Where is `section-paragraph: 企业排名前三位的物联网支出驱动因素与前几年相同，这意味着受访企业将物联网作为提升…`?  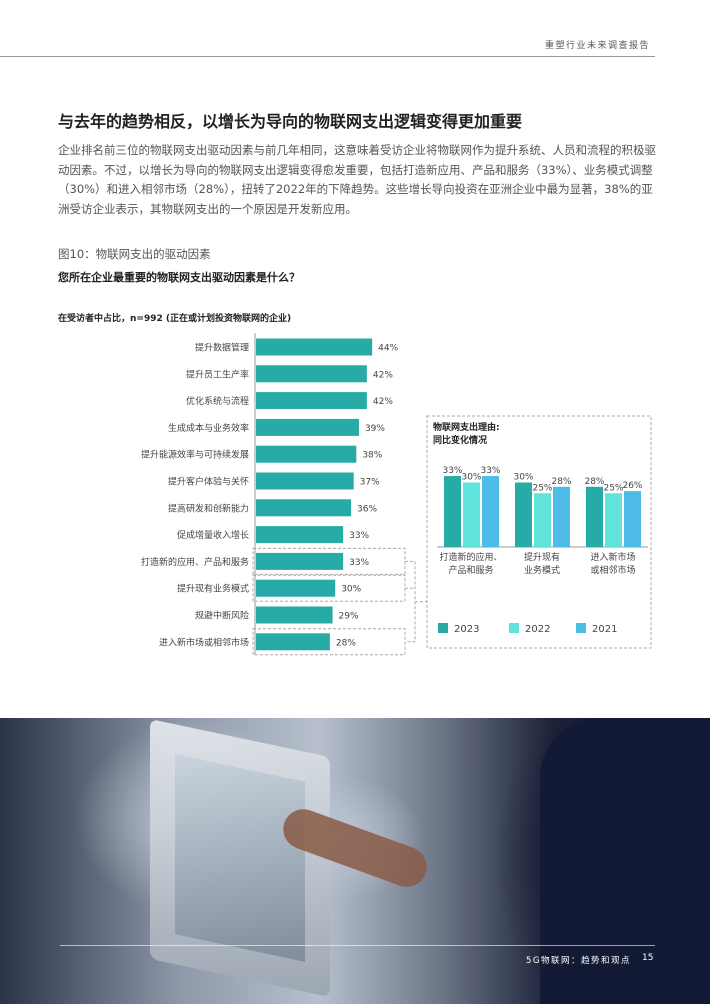
section-paragraph: 企业排名前三位的物联网支出驱动因素与前几年相同，这意味着受访企业将物联网作为提升… is located at coordinates (357, 179).